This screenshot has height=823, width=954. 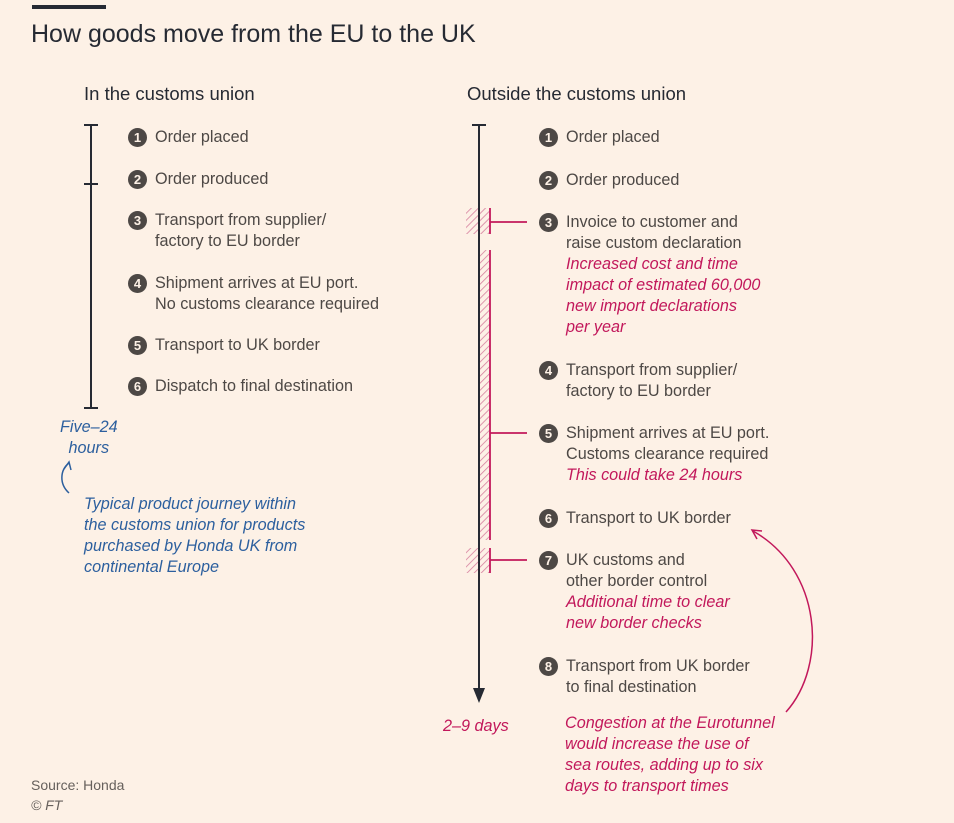 What do you see at coordinates (577, 93) in the screenshot?
I see `right-heading: Outside the customs union` at bounding box center [577, 93].